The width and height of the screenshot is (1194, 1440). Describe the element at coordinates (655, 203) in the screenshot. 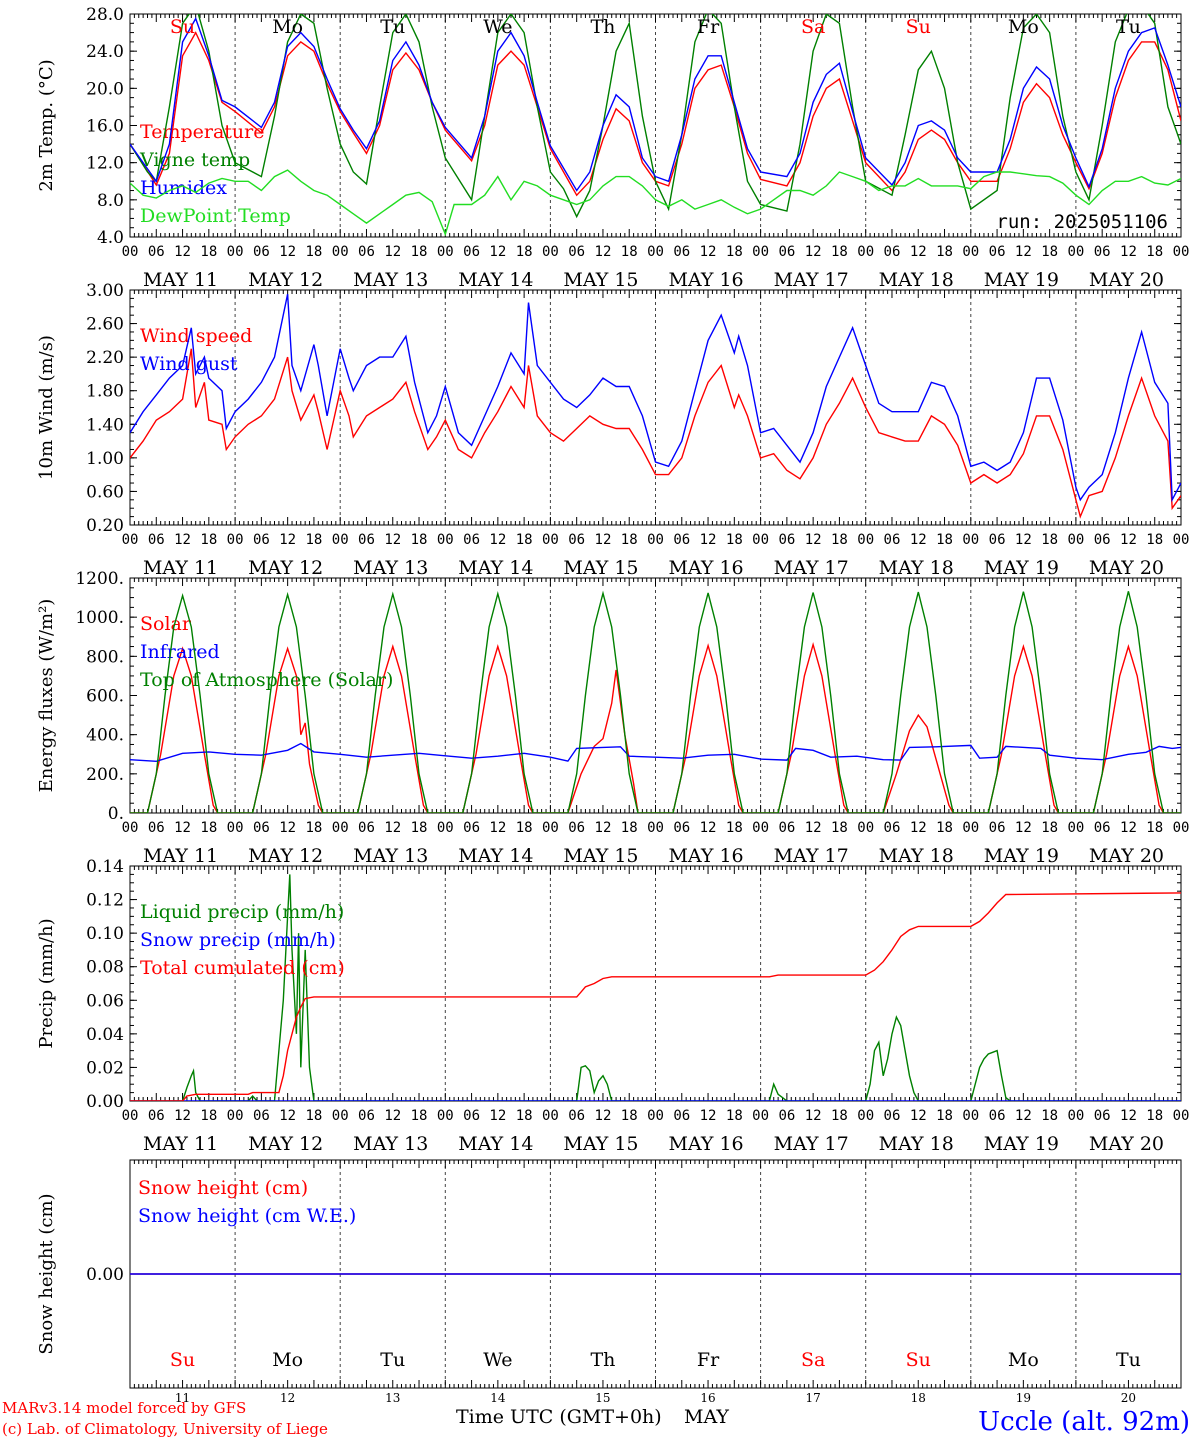

I see `series-line-dewpoint-temp` at that location.